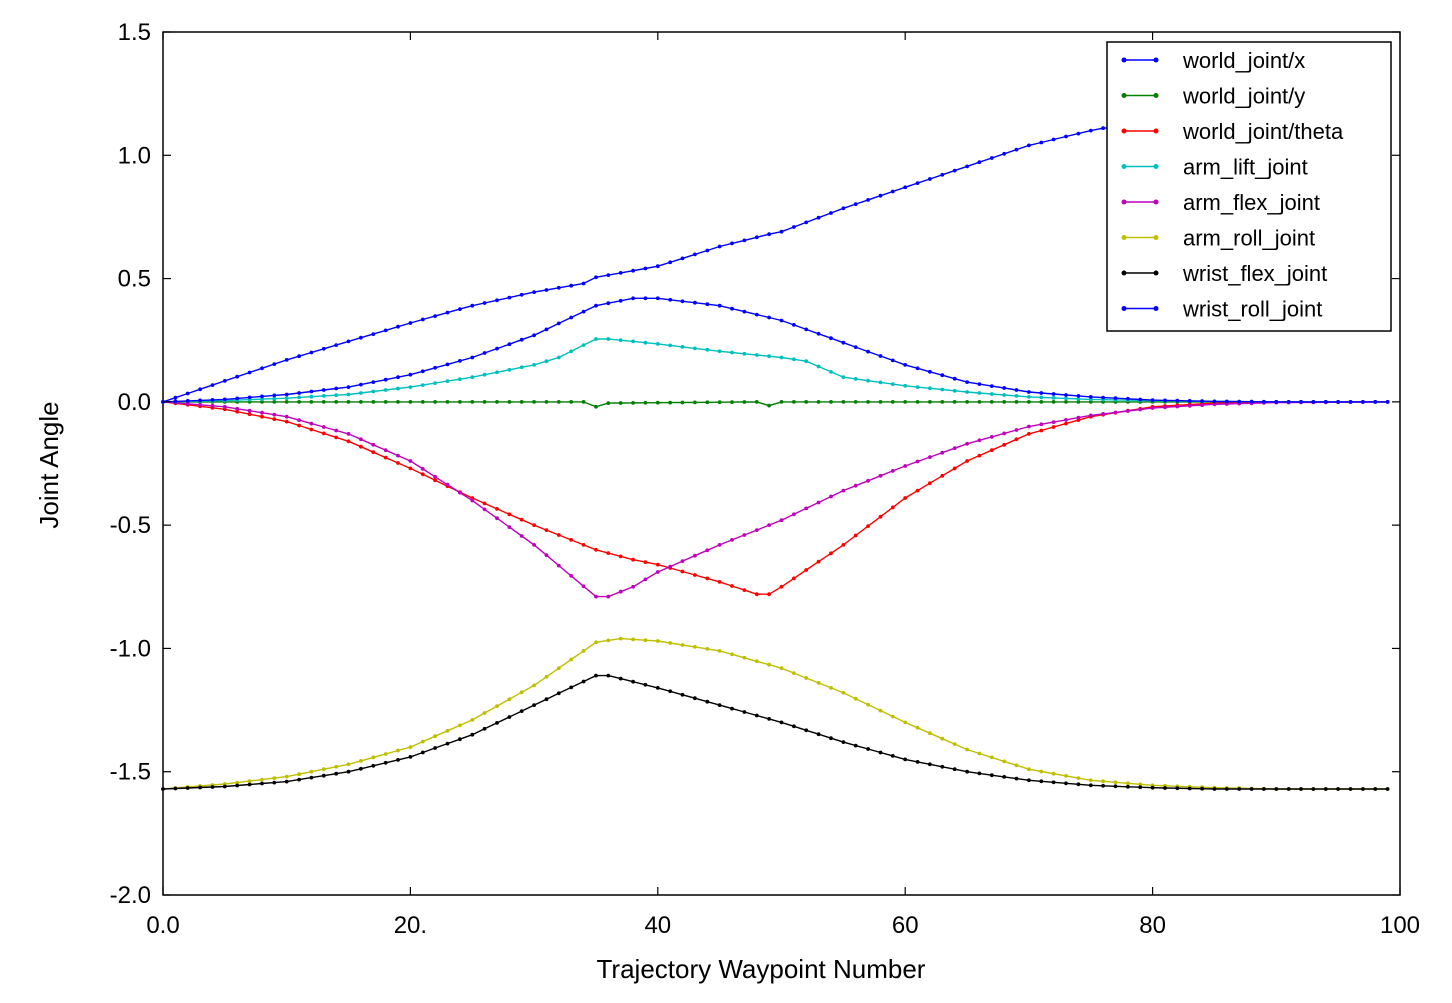  I want to click on x-tick-label: 80, so click(1152, 925).